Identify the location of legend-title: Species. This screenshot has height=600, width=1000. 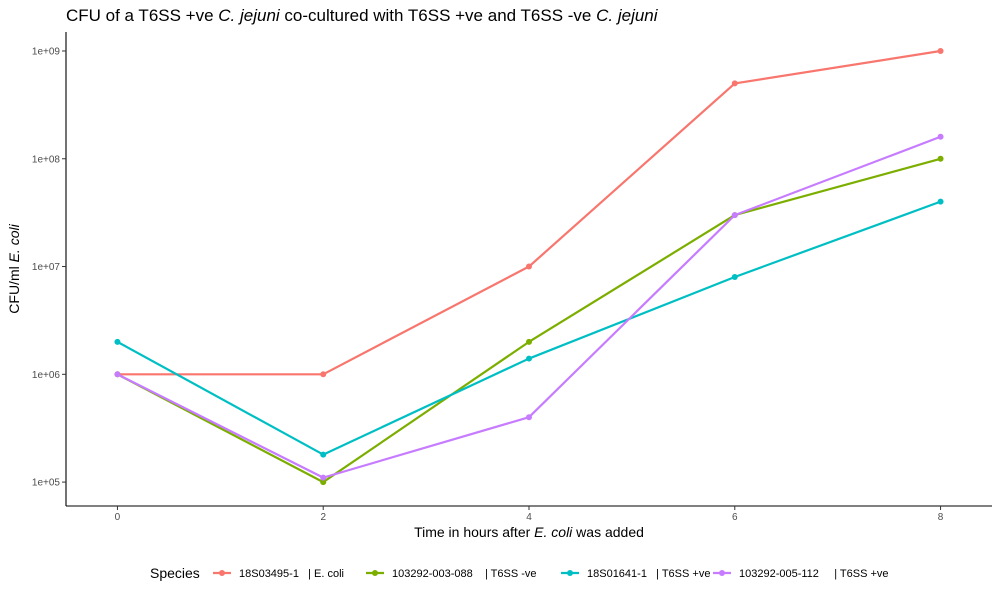
(175, 573).